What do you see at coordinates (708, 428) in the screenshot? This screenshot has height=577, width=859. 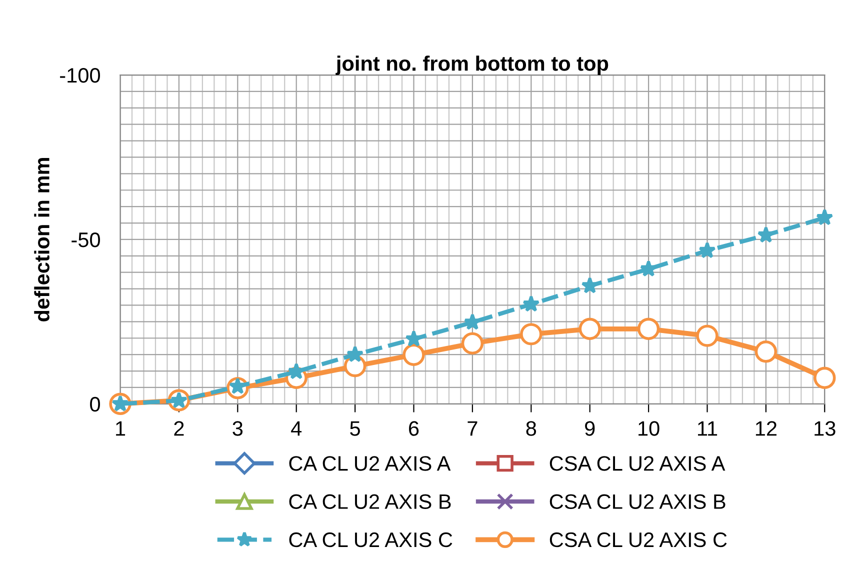 I see `x-tick-label: 11` at bounding box center [708, 428].